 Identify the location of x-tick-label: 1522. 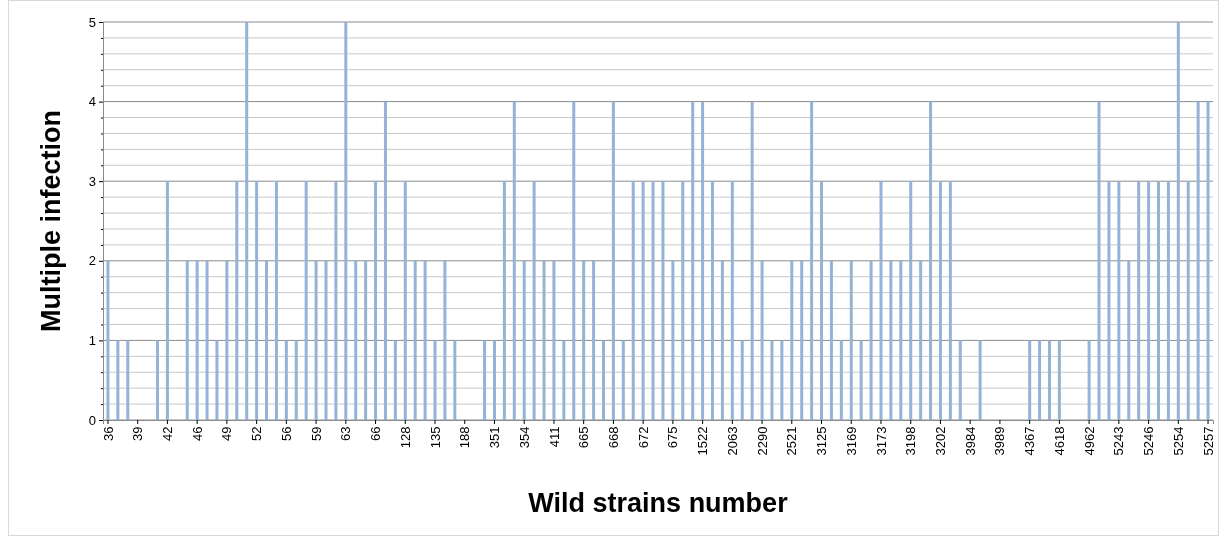
(703, 441).